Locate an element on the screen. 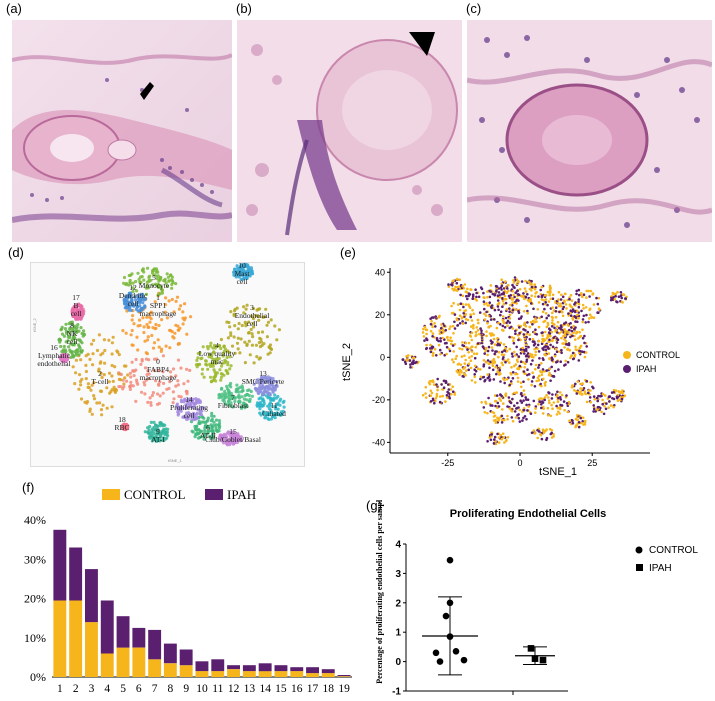 The image size is (715, 701). bar-xtick: 9 is located at coordinates (186, 689).